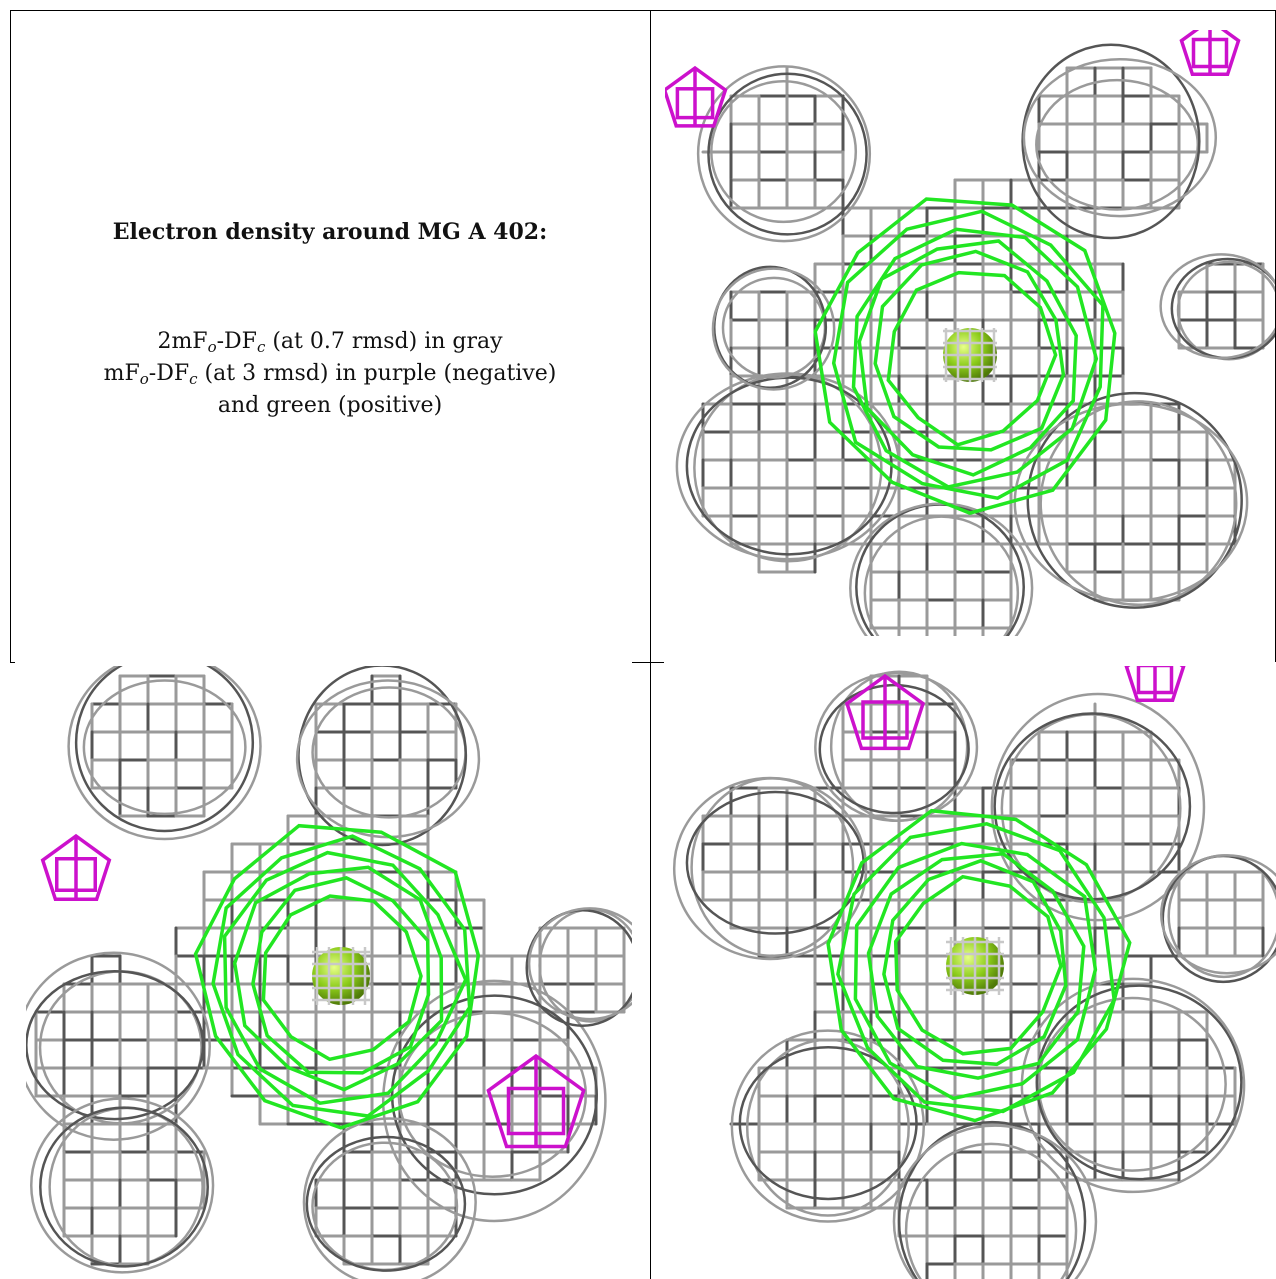 The image size is (1276, 1279). I want to click on caption-line-3: and green (positive), so click(330, 405).